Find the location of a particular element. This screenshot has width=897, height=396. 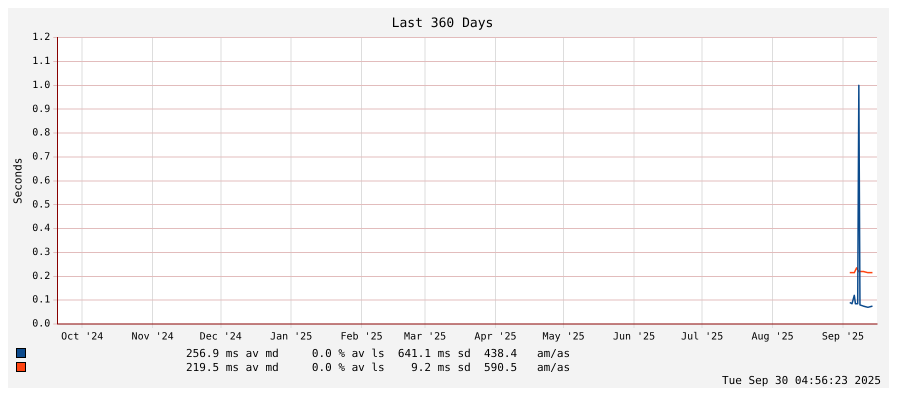

x-tick-label: Aug '25 is located at coordinates (772, 337).